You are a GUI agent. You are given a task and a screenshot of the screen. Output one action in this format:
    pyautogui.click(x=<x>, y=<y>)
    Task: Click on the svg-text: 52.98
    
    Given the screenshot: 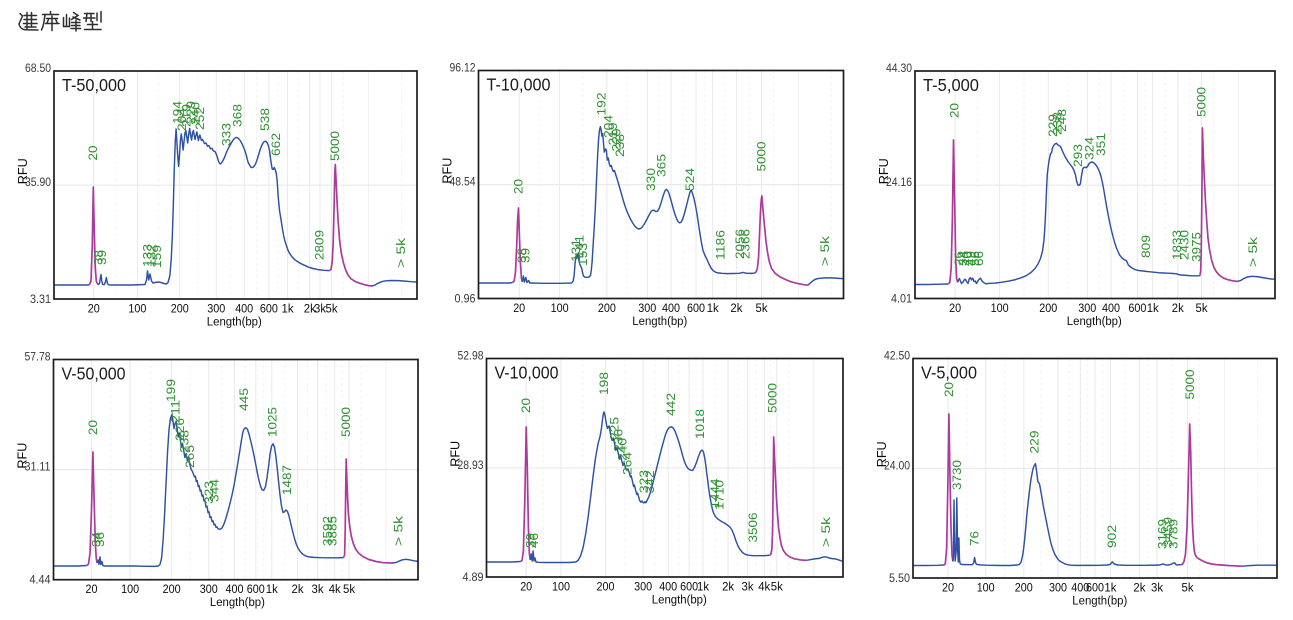 What is the action you would take?
    pyautogui.click(x=471, y=356)
    